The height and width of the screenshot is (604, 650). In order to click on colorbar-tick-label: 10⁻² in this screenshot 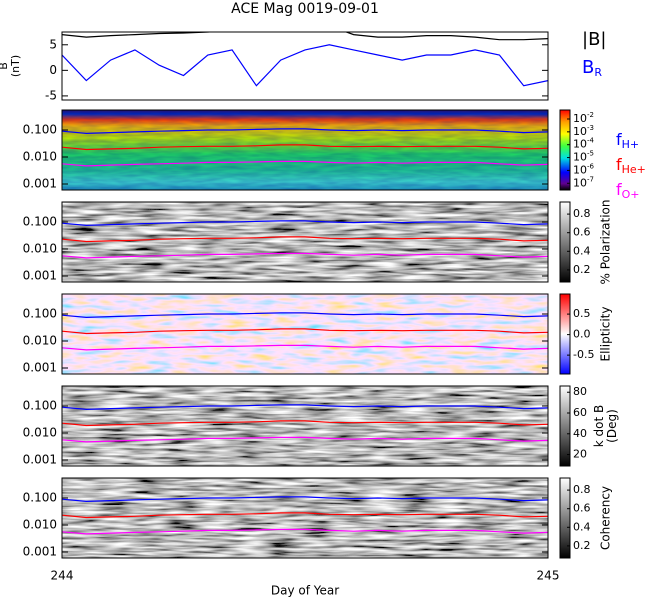, I will do `click(583, 118)`.